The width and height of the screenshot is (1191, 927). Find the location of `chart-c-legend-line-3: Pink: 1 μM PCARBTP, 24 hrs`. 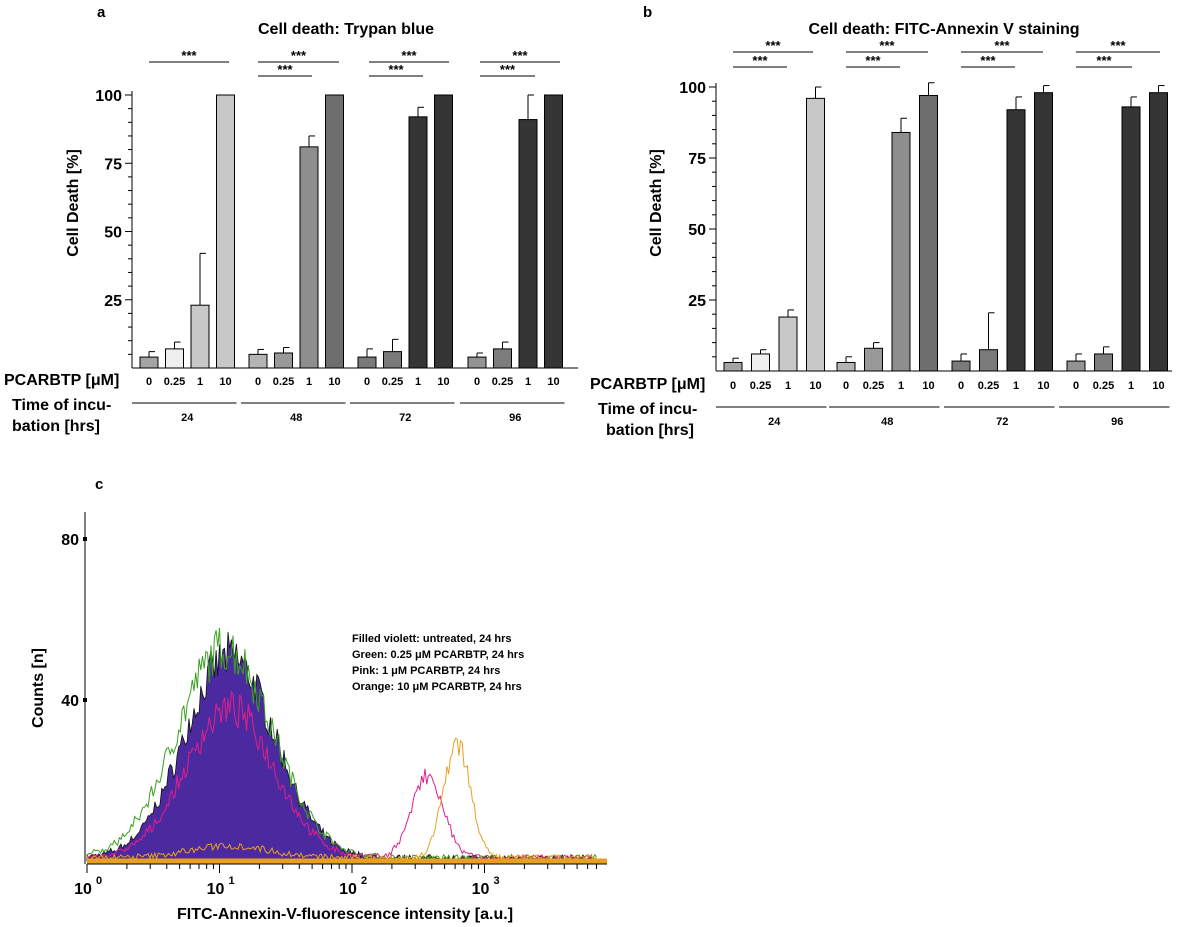

chart-c-legend-line-3: Pink: 1 μM PCARBTP, 24 hrs is located at coordinates (426, 671).